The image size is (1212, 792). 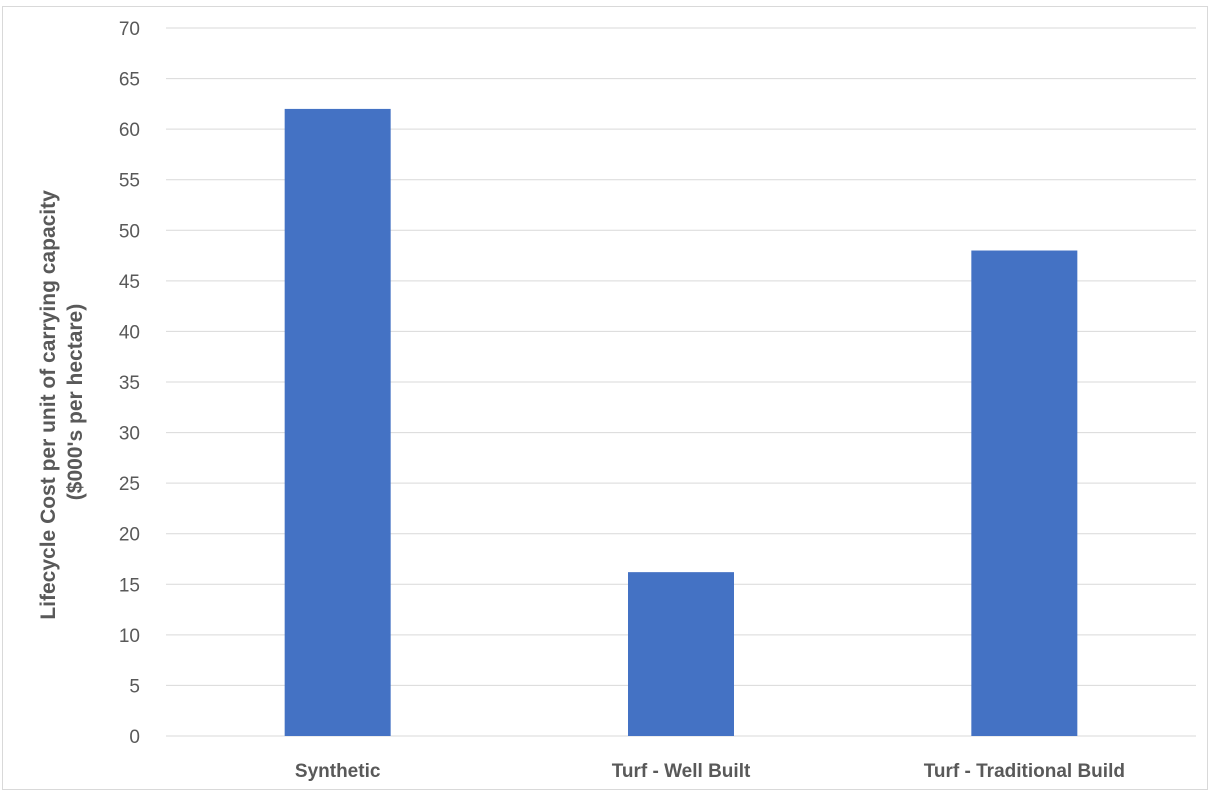 I want to click on y-axis-ticks: 0 5 10 15 20 25 30 35 40 45 50 55 60 65 70, so click(x=129, y=383).